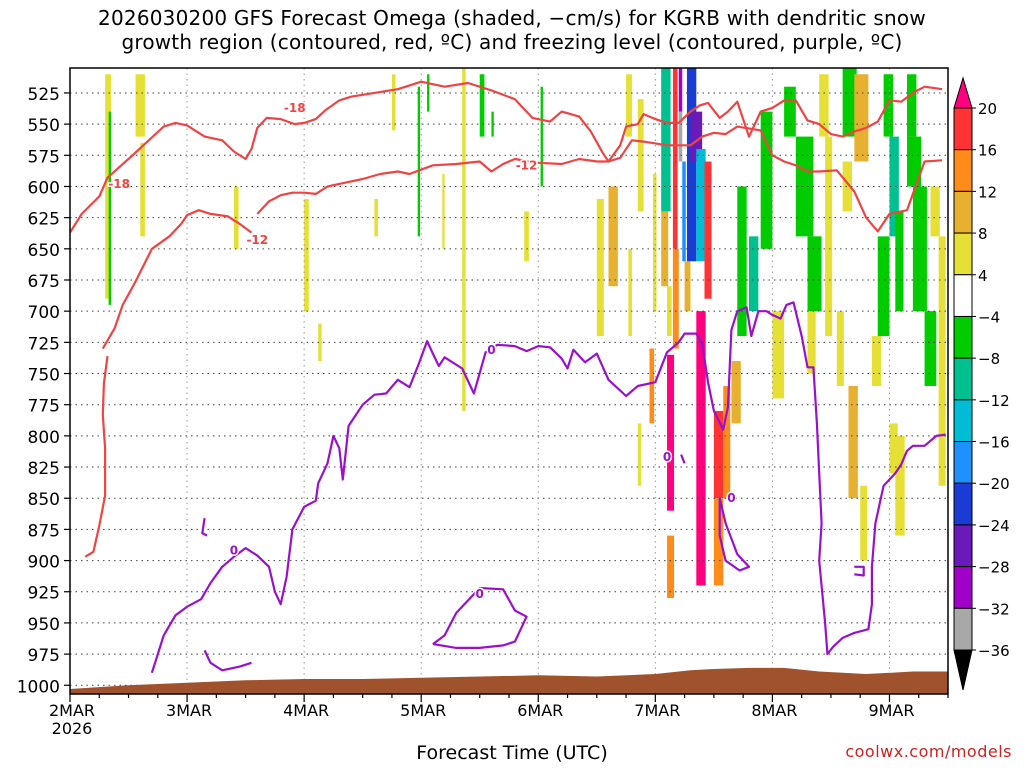  Describe the element at coordinates (994, 526) in the screenshot. I see `colorbar-label-10: −24` at that location.